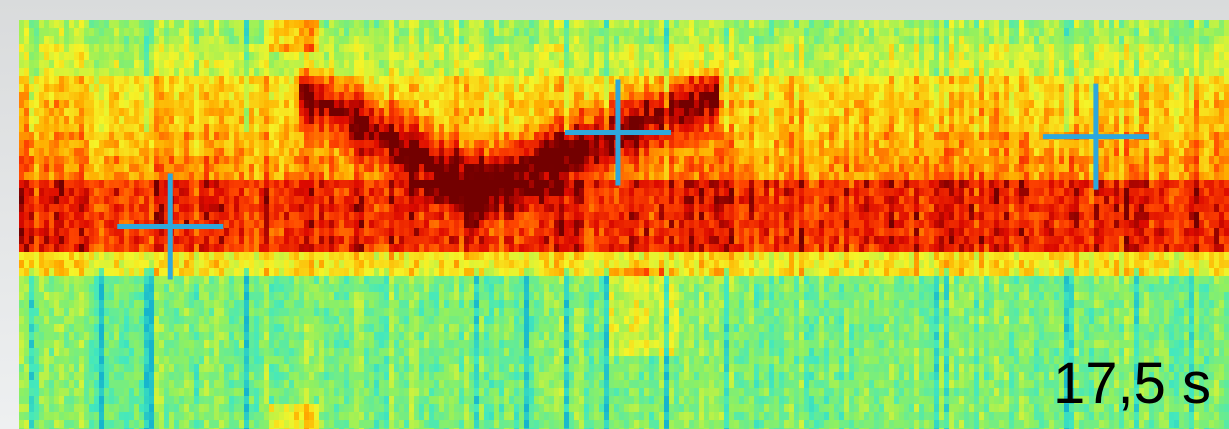 The image size is (1229, 429). Describe the element at coordinates (207, 304) in the screenshot. I see `heatmap-cell-1959` at that location.